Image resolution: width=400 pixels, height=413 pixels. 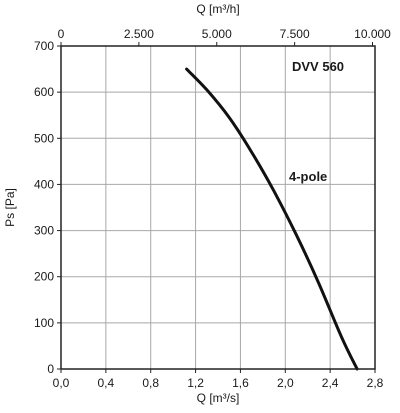 I want to click on y-tick-label: 0, so click(x=50, y=369).